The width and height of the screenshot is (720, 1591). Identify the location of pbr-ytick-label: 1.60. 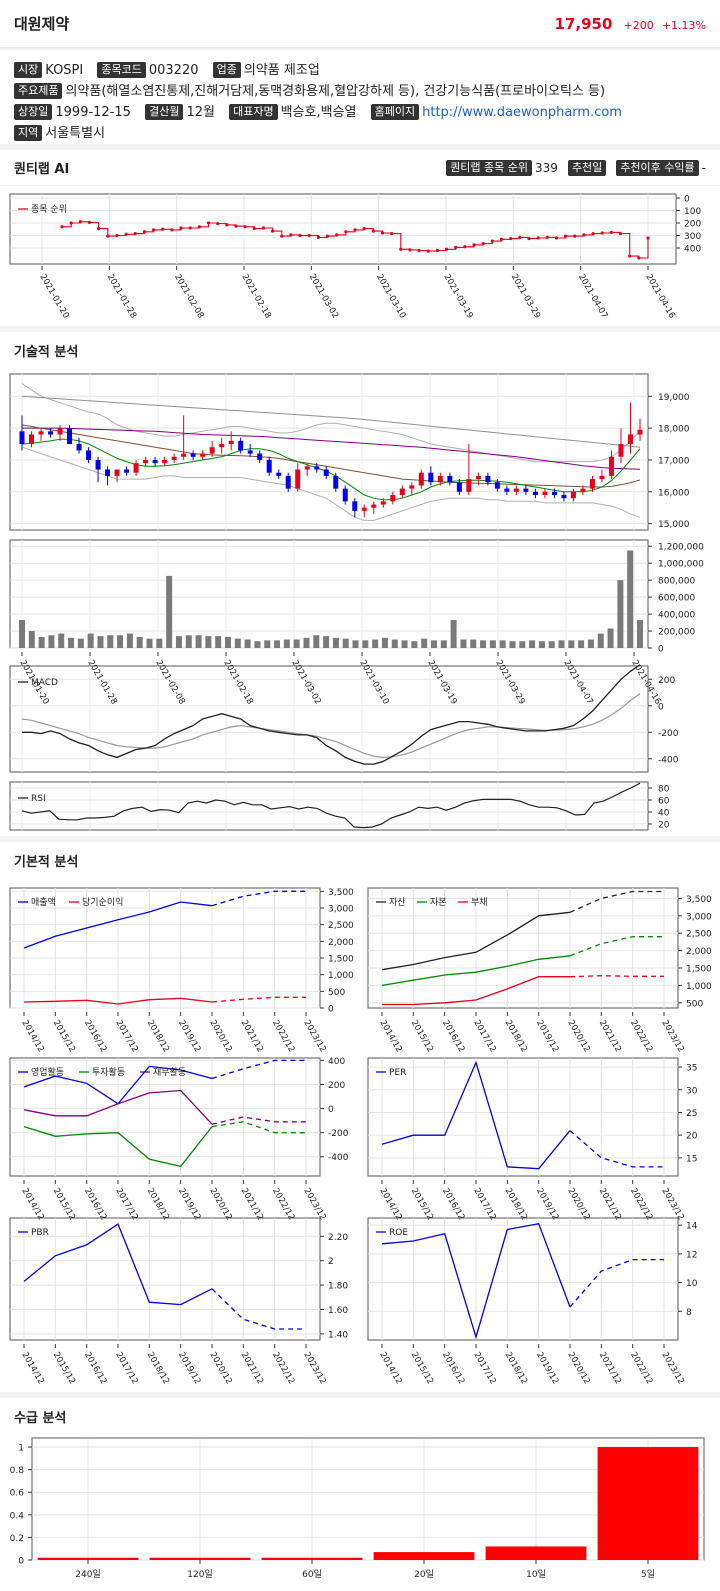
(338, 1311).